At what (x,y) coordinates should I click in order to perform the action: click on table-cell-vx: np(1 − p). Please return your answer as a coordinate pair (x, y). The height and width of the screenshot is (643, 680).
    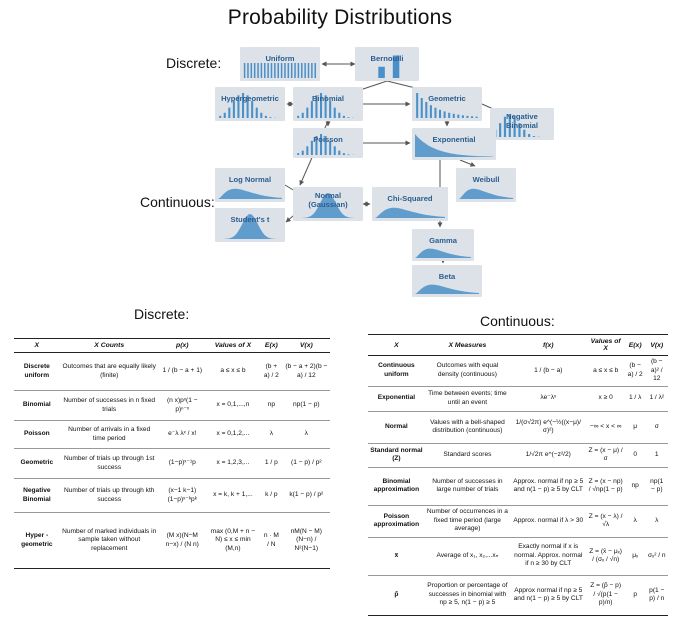
    Looking at the image, I should click on (306, 405).